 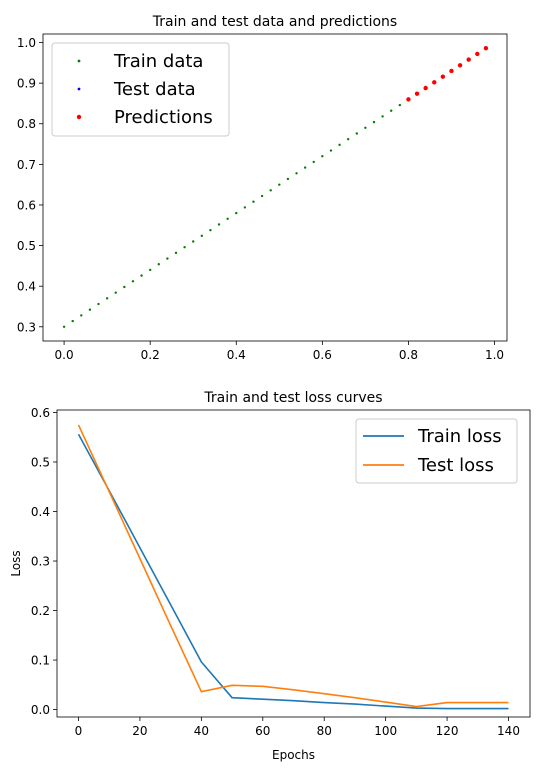 What do you see at coordinates (139, 731) in the screenshot?
I see `x-tick-label: 20` at bounding box center [139, 731].